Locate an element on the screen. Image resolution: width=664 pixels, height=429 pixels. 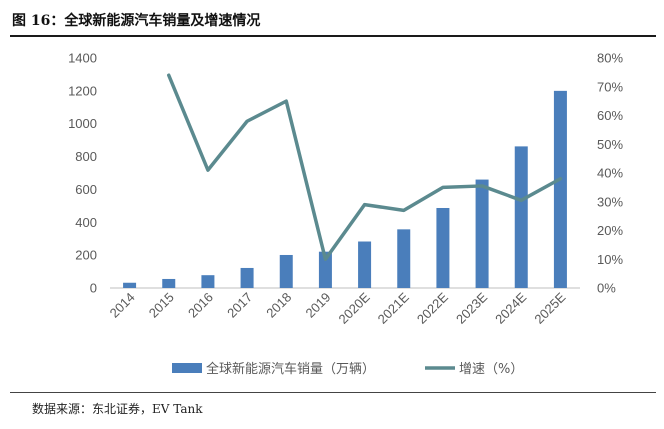
source-note: 数据来源：东北证券，EV Tank is located at coordinates (117, 409).